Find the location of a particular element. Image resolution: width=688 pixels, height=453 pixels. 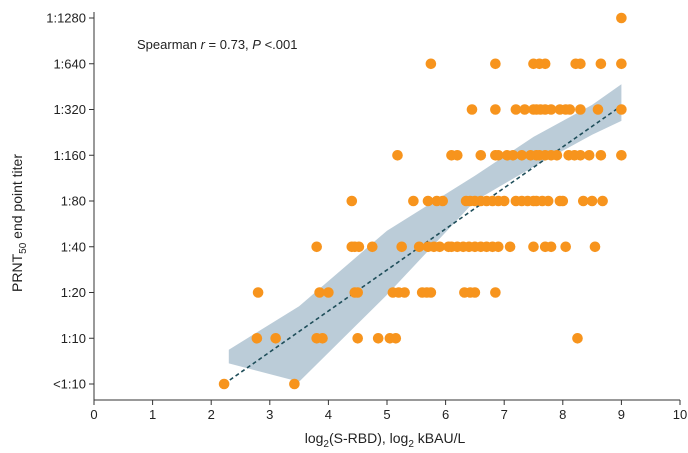

x-tick-label-4: 4 is located at coordinates (328, 414).